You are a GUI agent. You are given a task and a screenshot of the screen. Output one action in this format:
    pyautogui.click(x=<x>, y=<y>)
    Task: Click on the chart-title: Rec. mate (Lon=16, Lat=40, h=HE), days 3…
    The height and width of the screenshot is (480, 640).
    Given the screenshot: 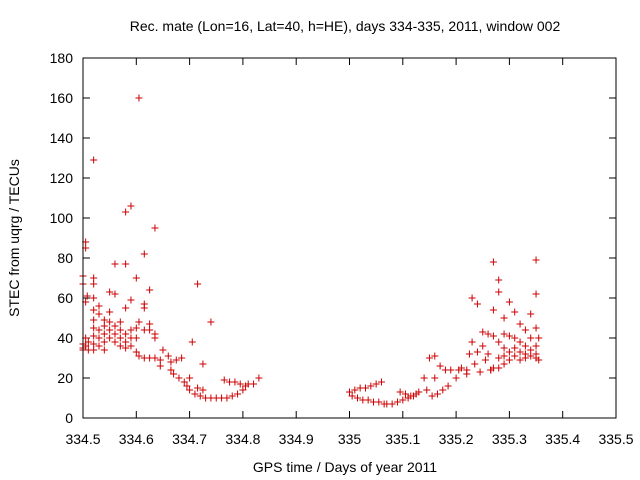 What is the action you would take?
    pyautogui.click(x=345, y=26)
    